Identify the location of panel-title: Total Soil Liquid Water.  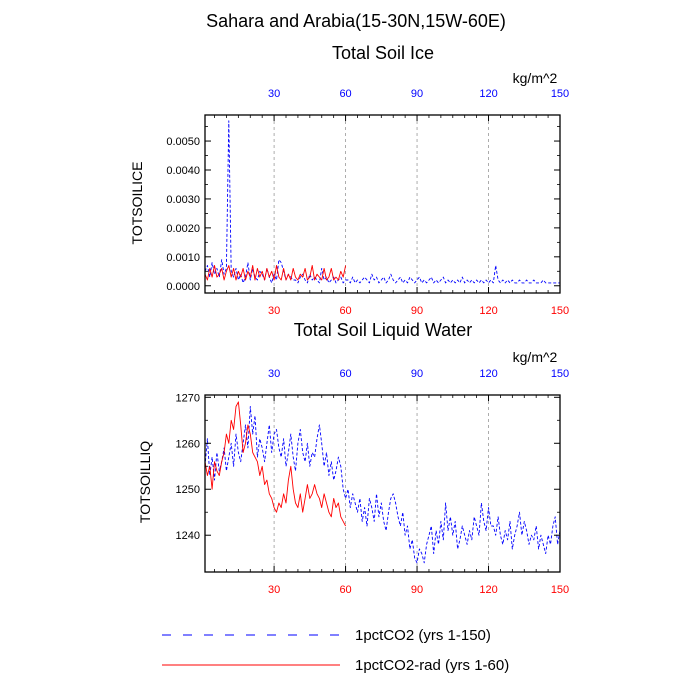
(383, 330).